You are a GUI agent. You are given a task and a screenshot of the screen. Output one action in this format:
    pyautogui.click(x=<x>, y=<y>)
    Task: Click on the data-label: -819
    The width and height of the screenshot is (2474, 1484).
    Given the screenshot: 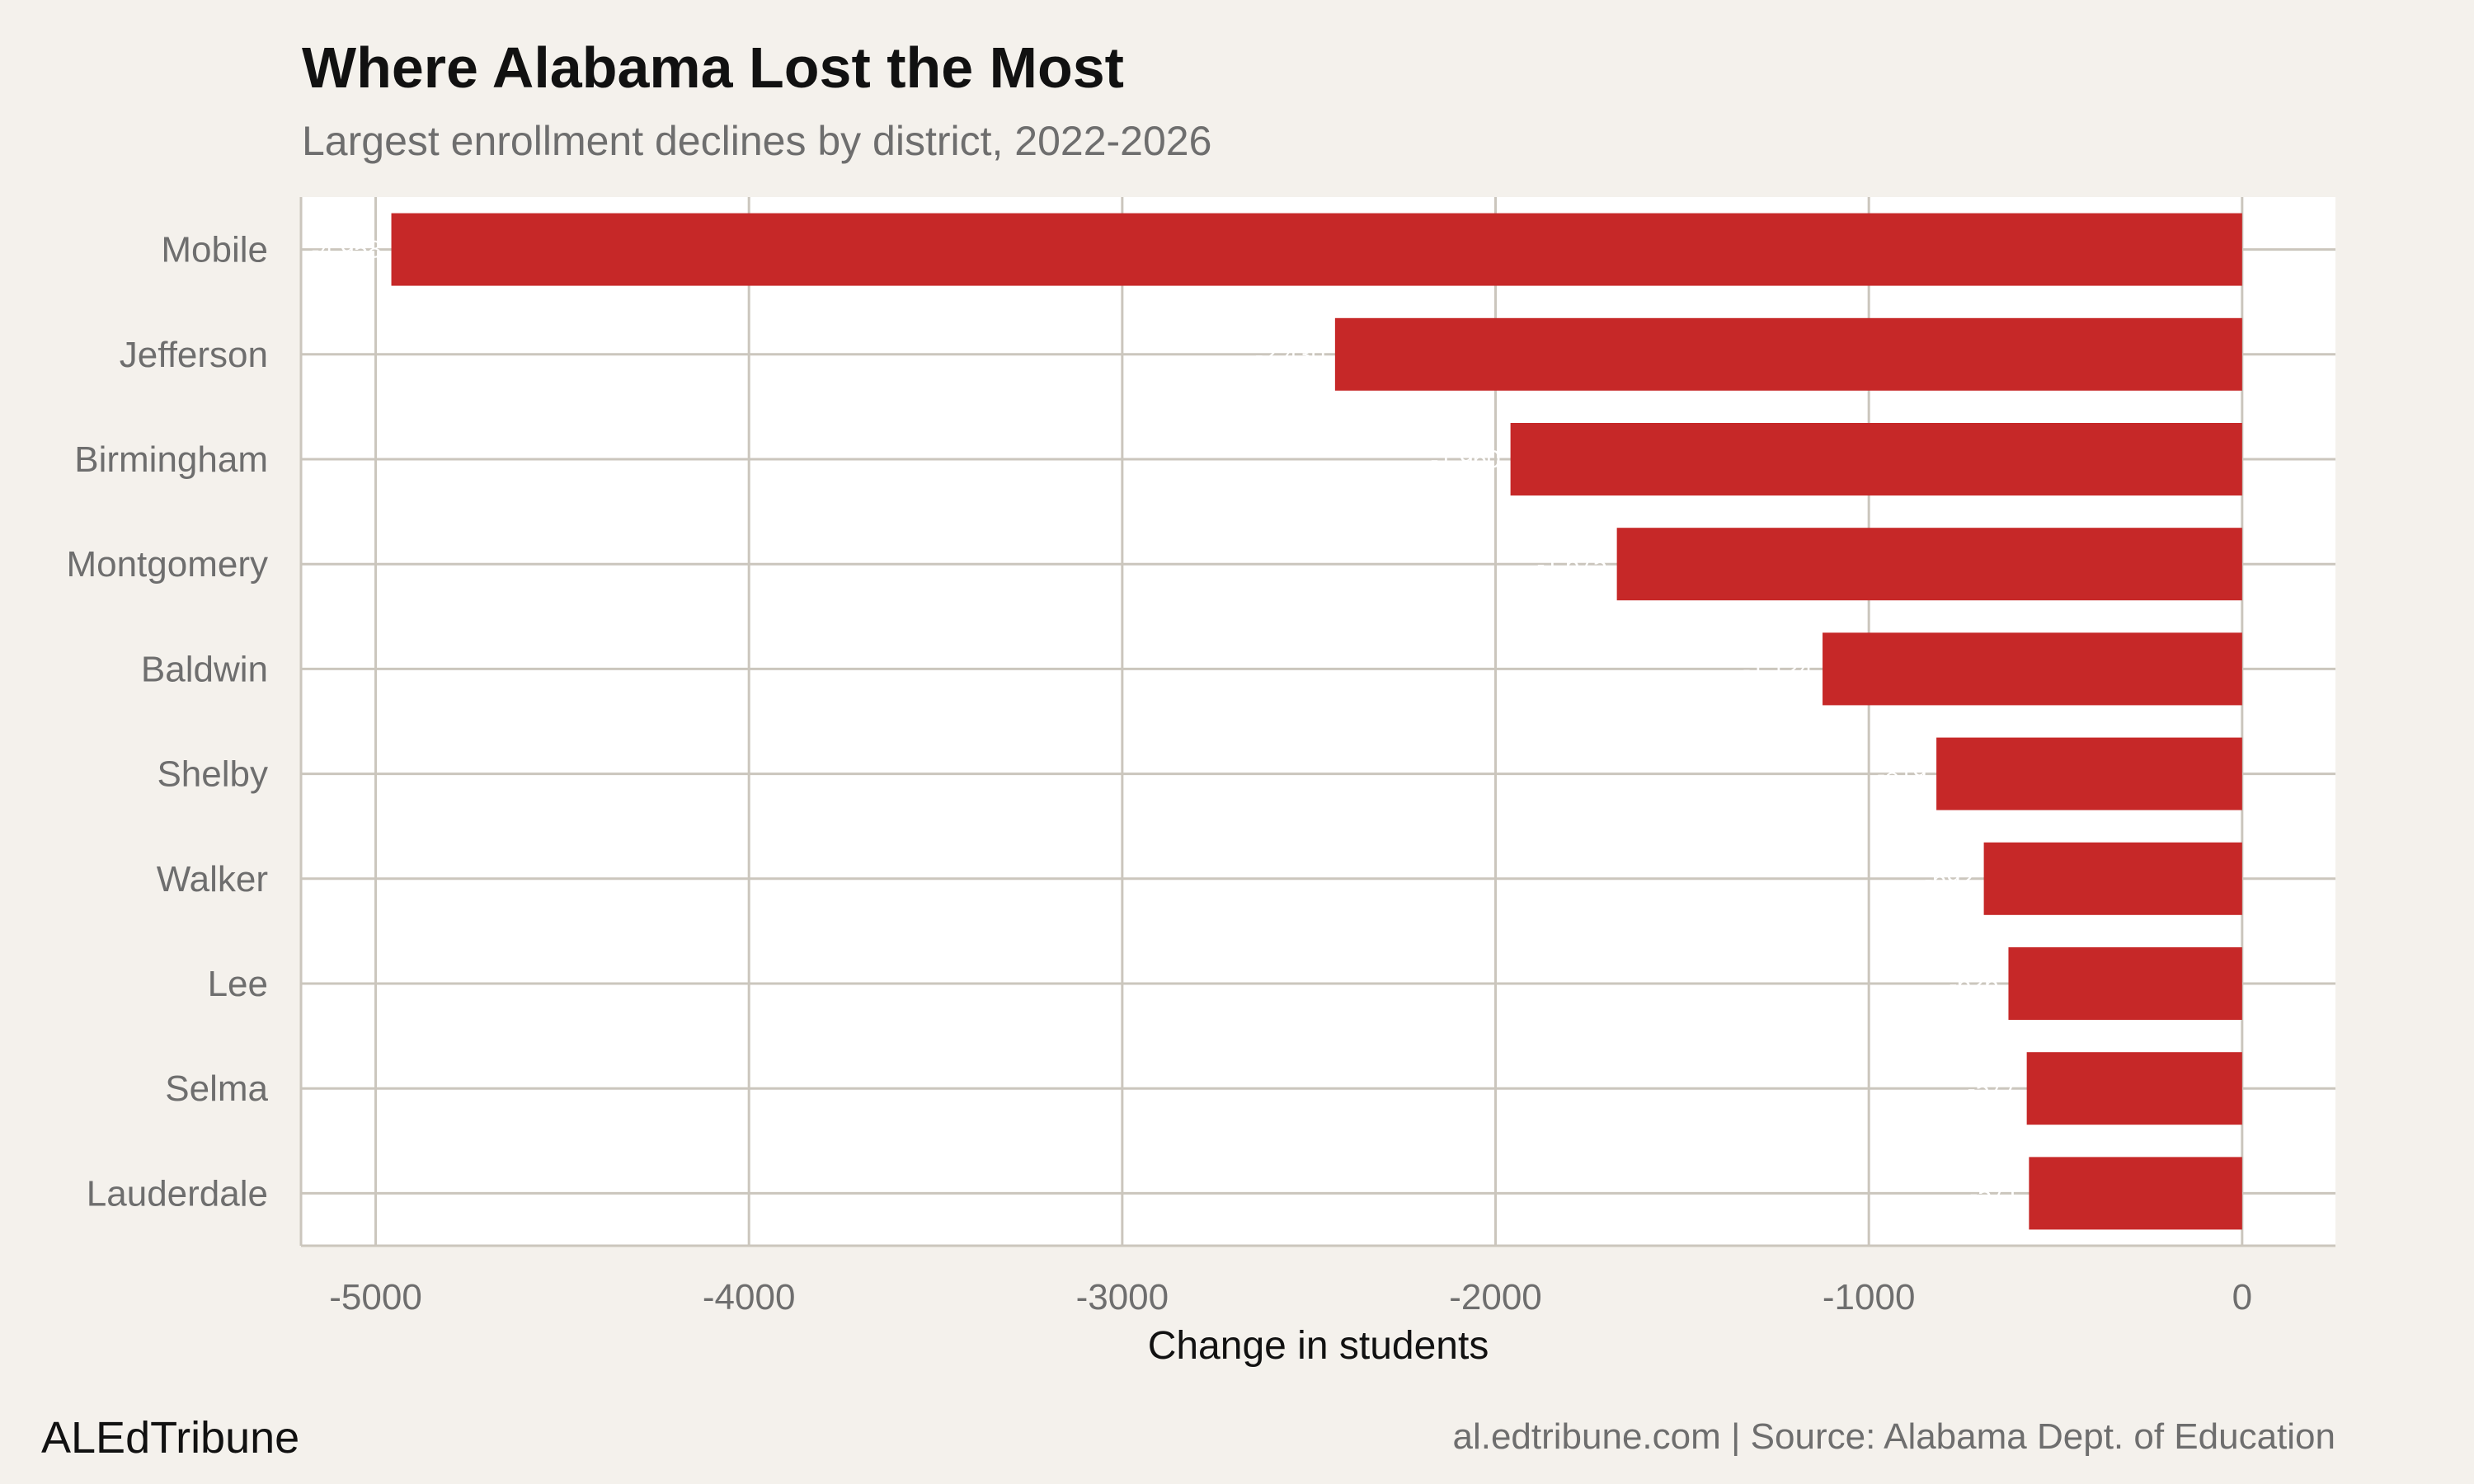 What is the action you would take?
    pyautogui.click(x=1901, y=774)
    